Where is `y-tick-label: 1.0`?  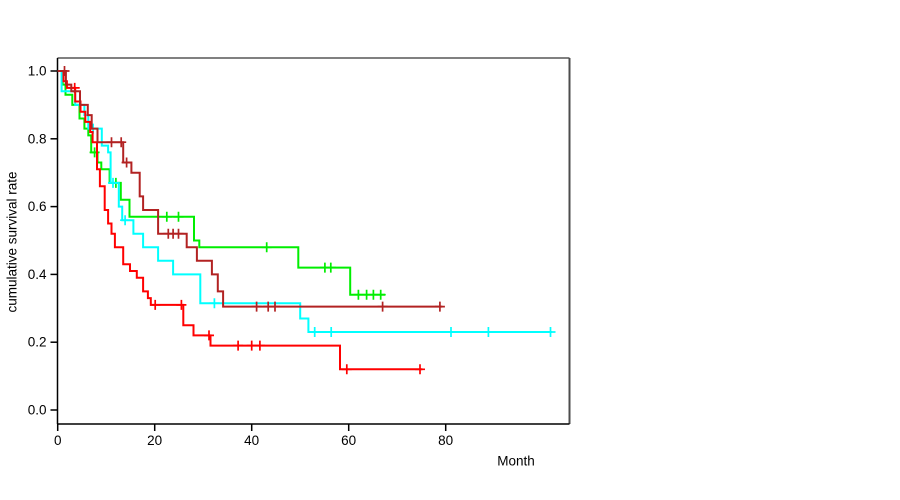
y-tick-label: 1.0 is located at coordinates (37, 71).